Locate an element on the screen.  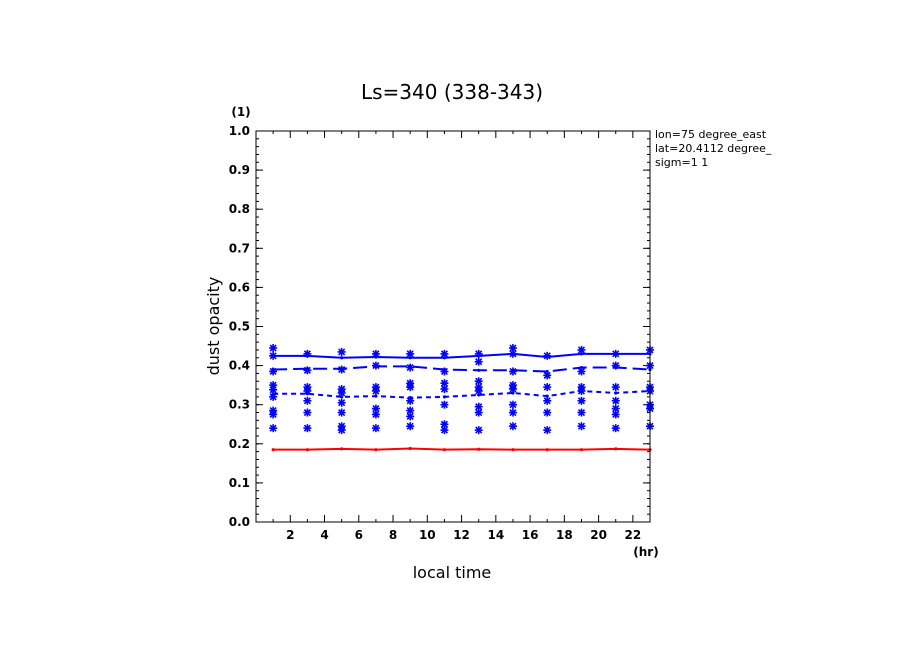
y-tick-label: 0.1 is located at coordinates (239, 483).